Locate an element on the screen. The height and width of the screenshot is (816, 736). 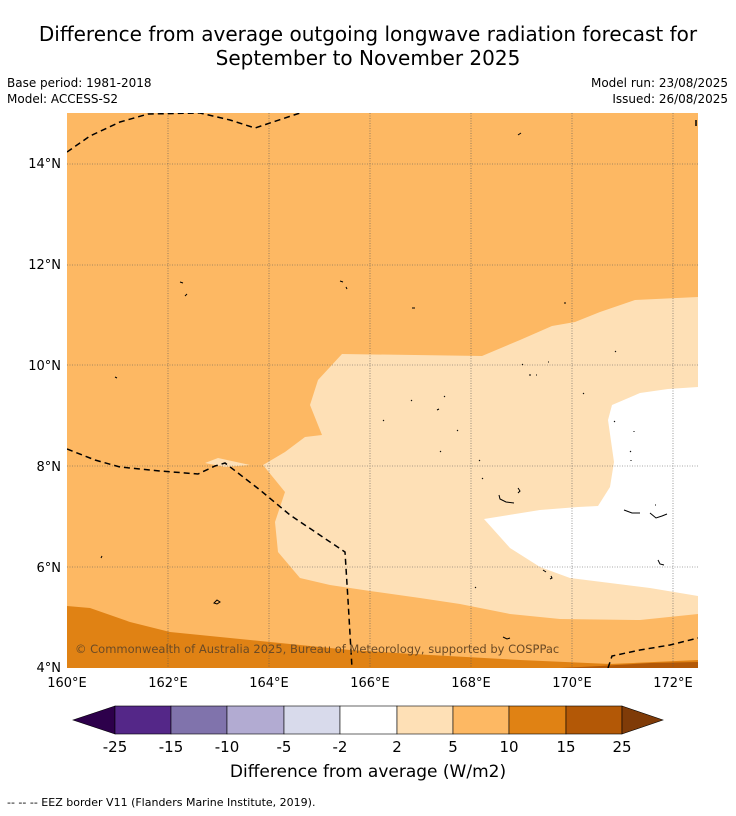
colorbar-tick-8: 10 is located at coordinates (508, 747).